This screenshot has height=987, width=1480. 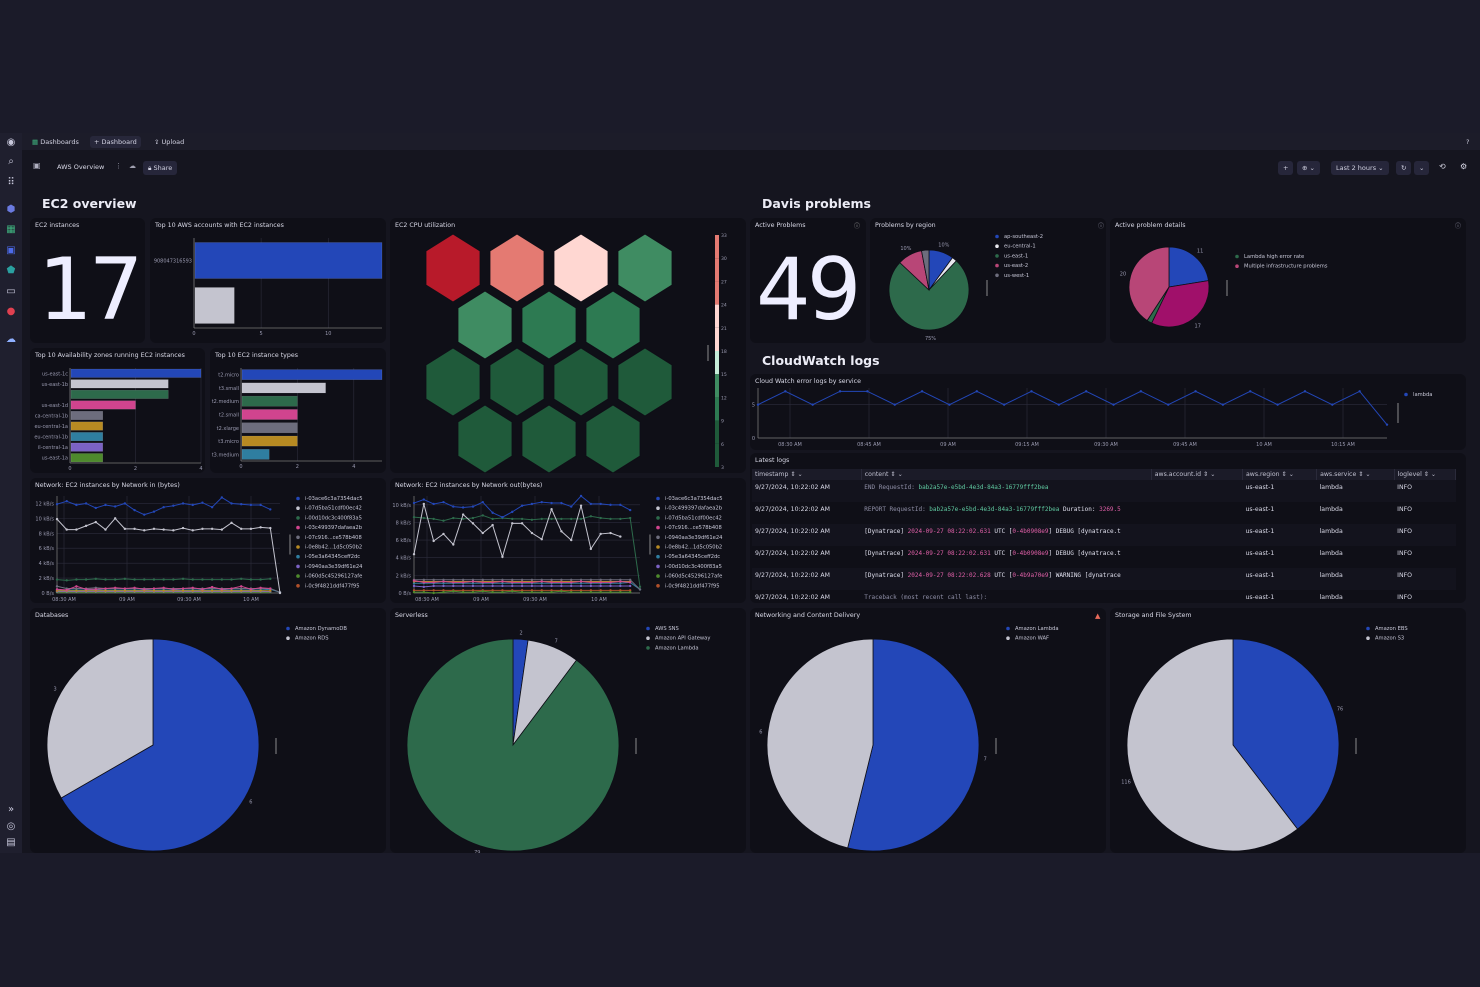 What do you see at coordinates (55, 142) in the screenshot?
I see `dashboards-app-tab: ▦ Dashboards` at bounding box center [55, 142].